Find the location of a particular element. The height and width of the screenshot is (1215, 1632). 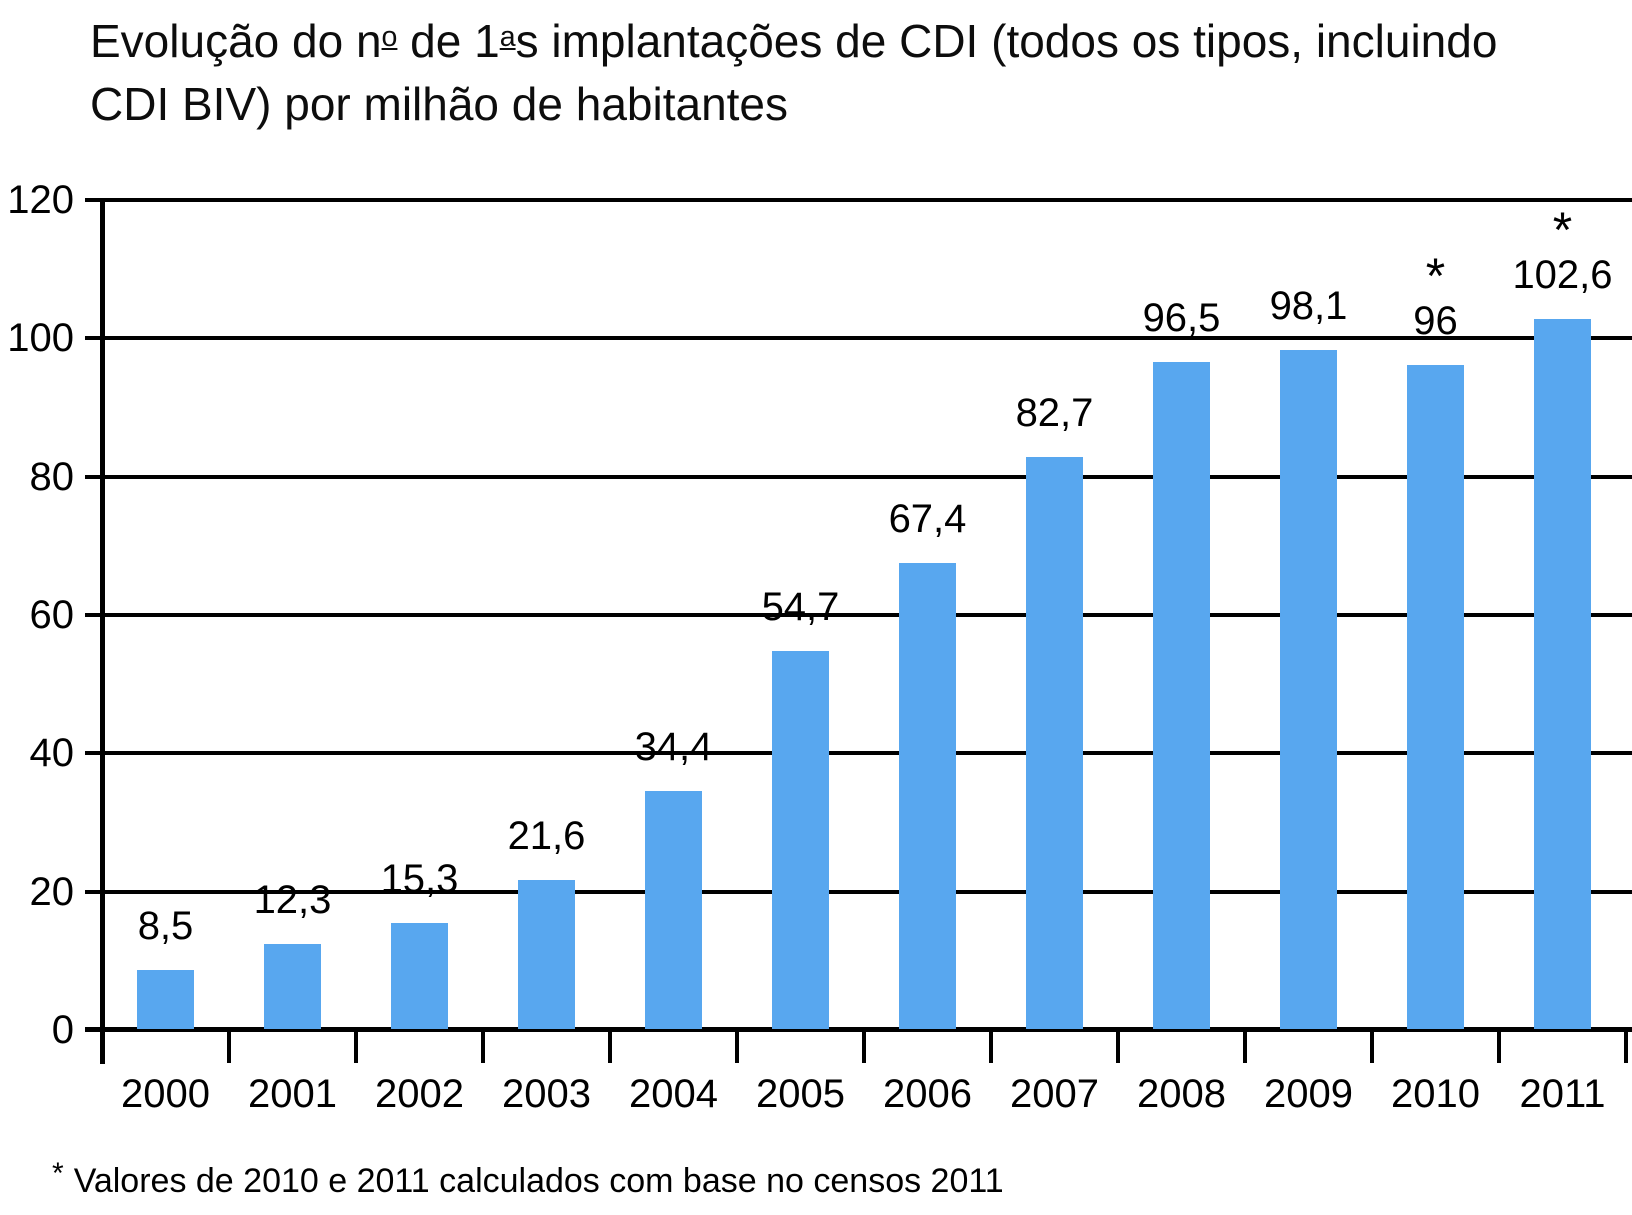

x-axis-label-2002: 2002 is located at coordinates (419, 1094).